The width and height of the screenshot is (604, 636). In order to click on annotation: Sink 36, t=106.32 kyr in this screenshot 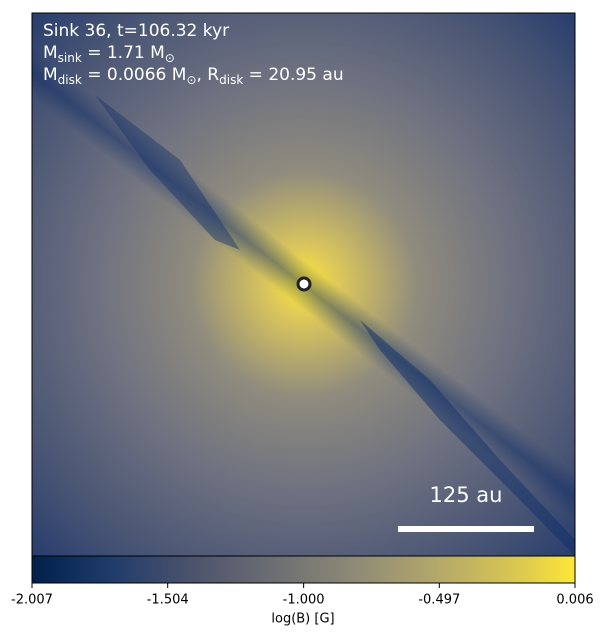, I will do `click(136, 31)`.